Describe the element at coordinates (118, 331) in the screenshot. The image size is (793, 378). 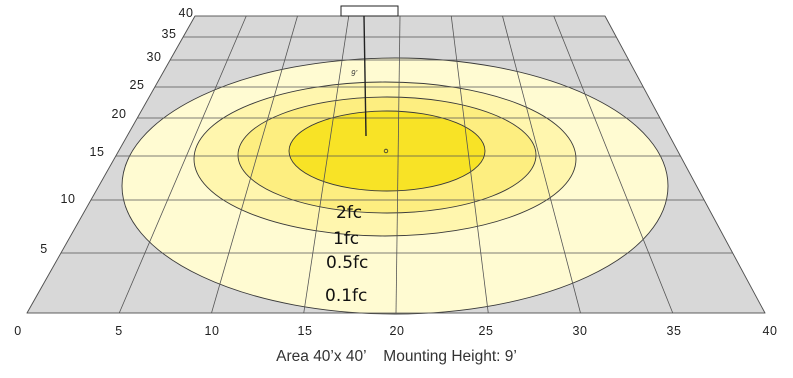
I see `x-tick-5: 5` at that location.